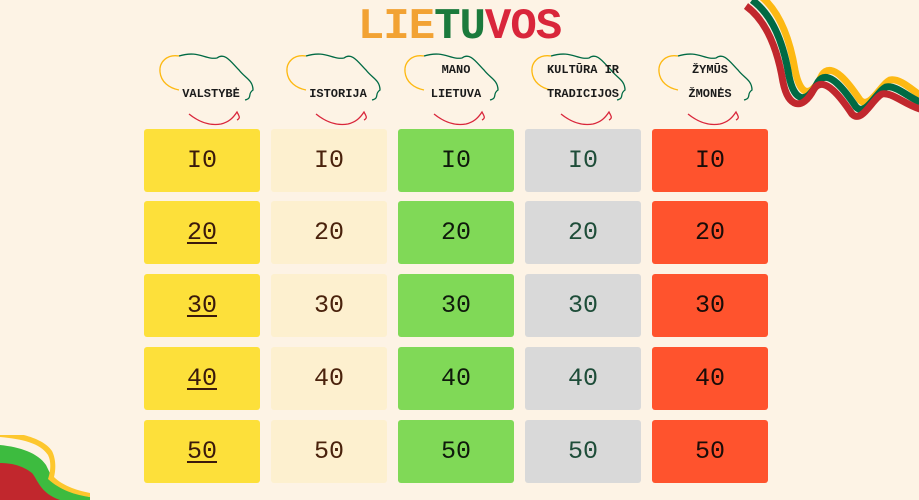 The width and height of the screenshot is (919, 500). I want to click on category-label-line: ŽMONĖS, so click(710, 94).